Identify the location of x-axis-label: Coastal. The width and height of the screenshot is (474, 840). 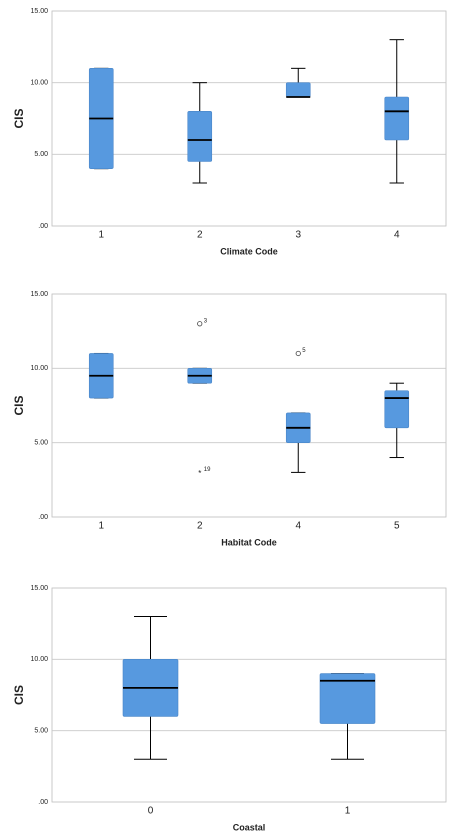
(249, 827).